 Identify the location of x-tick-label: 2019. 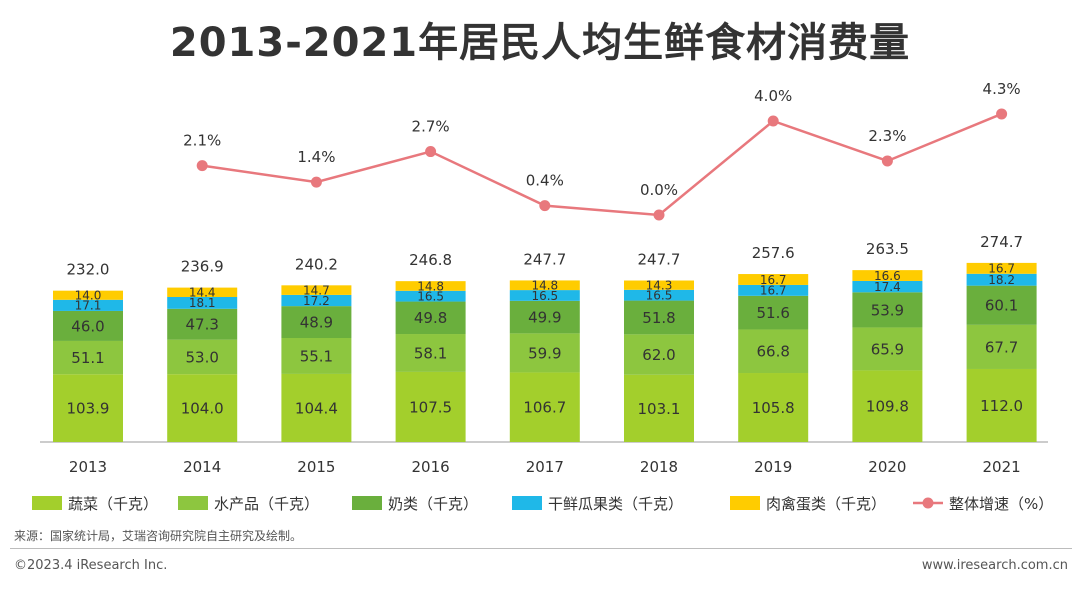
(773, 467).